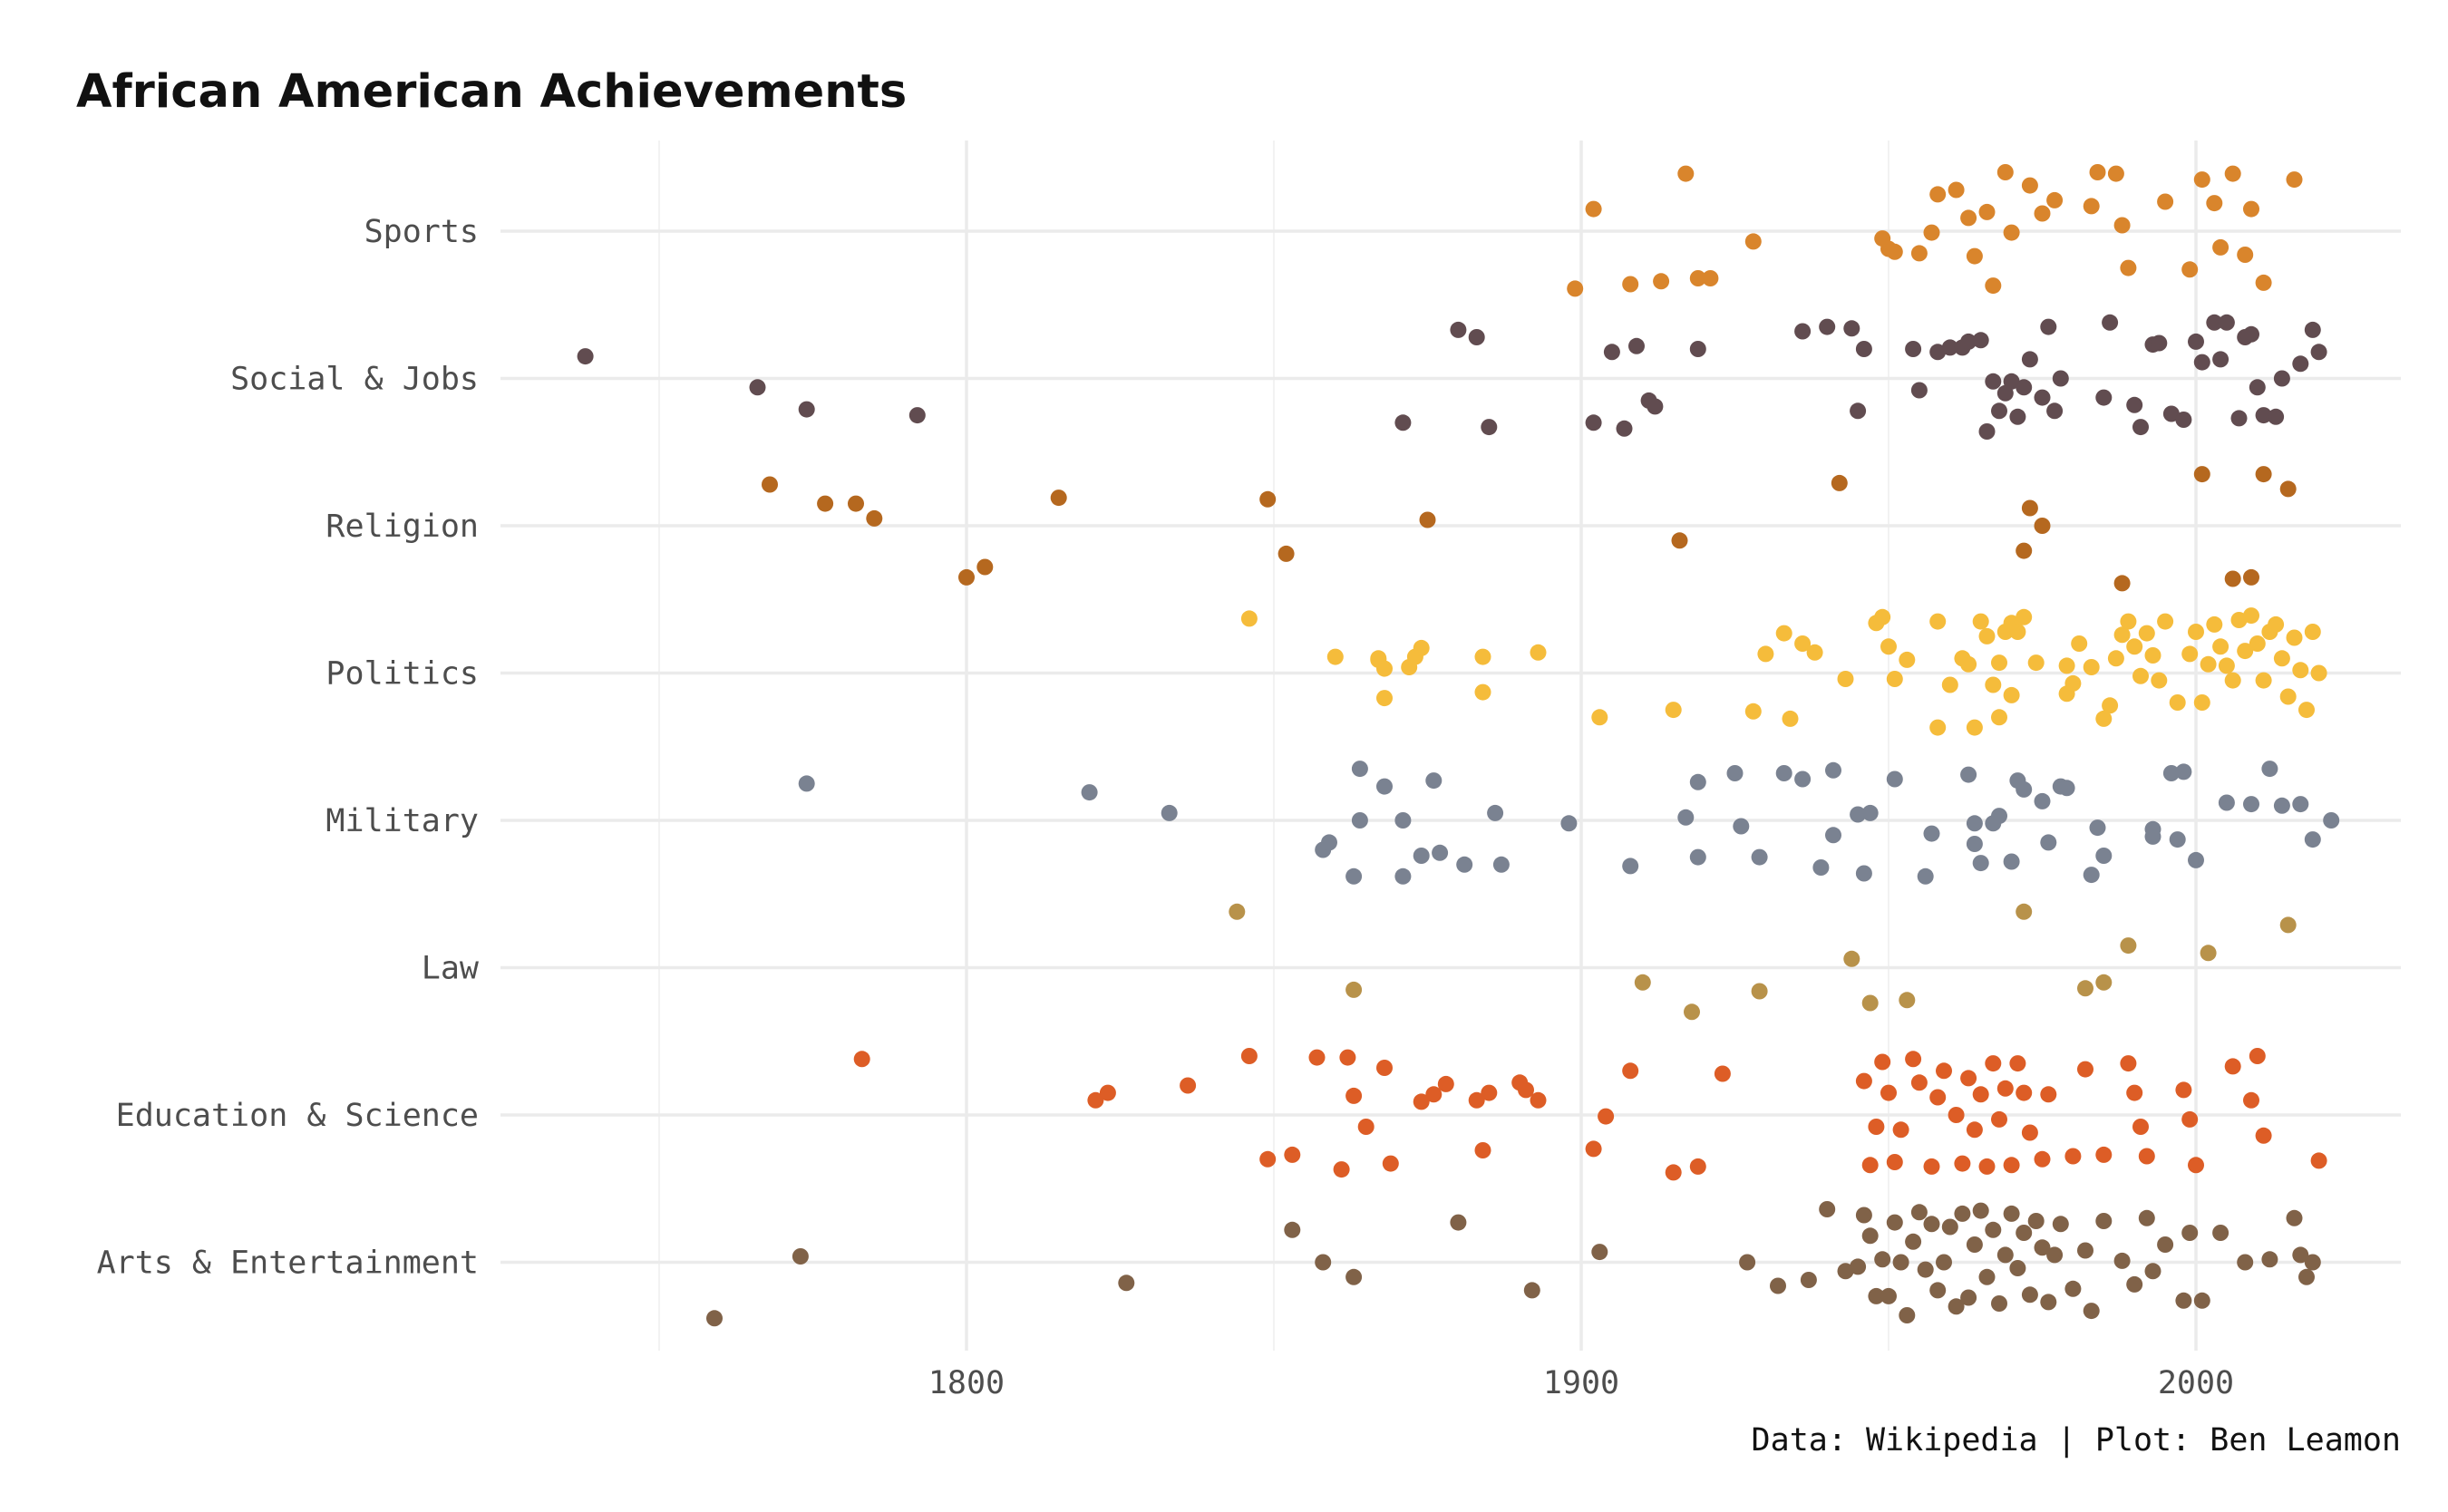 This screenshot has width=2448, height=1512. Describe the element at coordinates (288, 1264) in the screenshot. I see `y-tick-label: Arts & Entertainment` at that location.